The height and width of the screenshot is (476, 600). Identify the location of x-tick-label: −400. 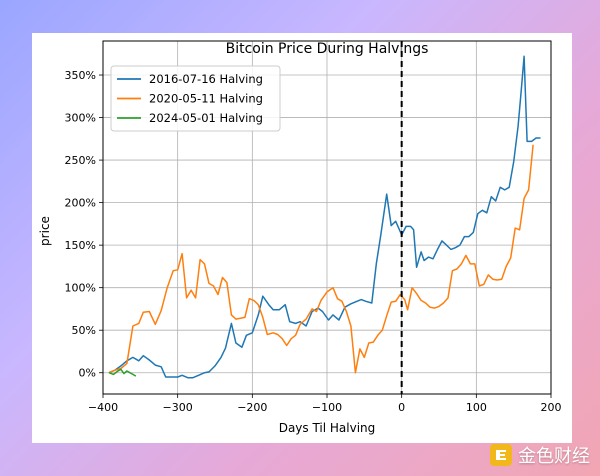
(103, 407).